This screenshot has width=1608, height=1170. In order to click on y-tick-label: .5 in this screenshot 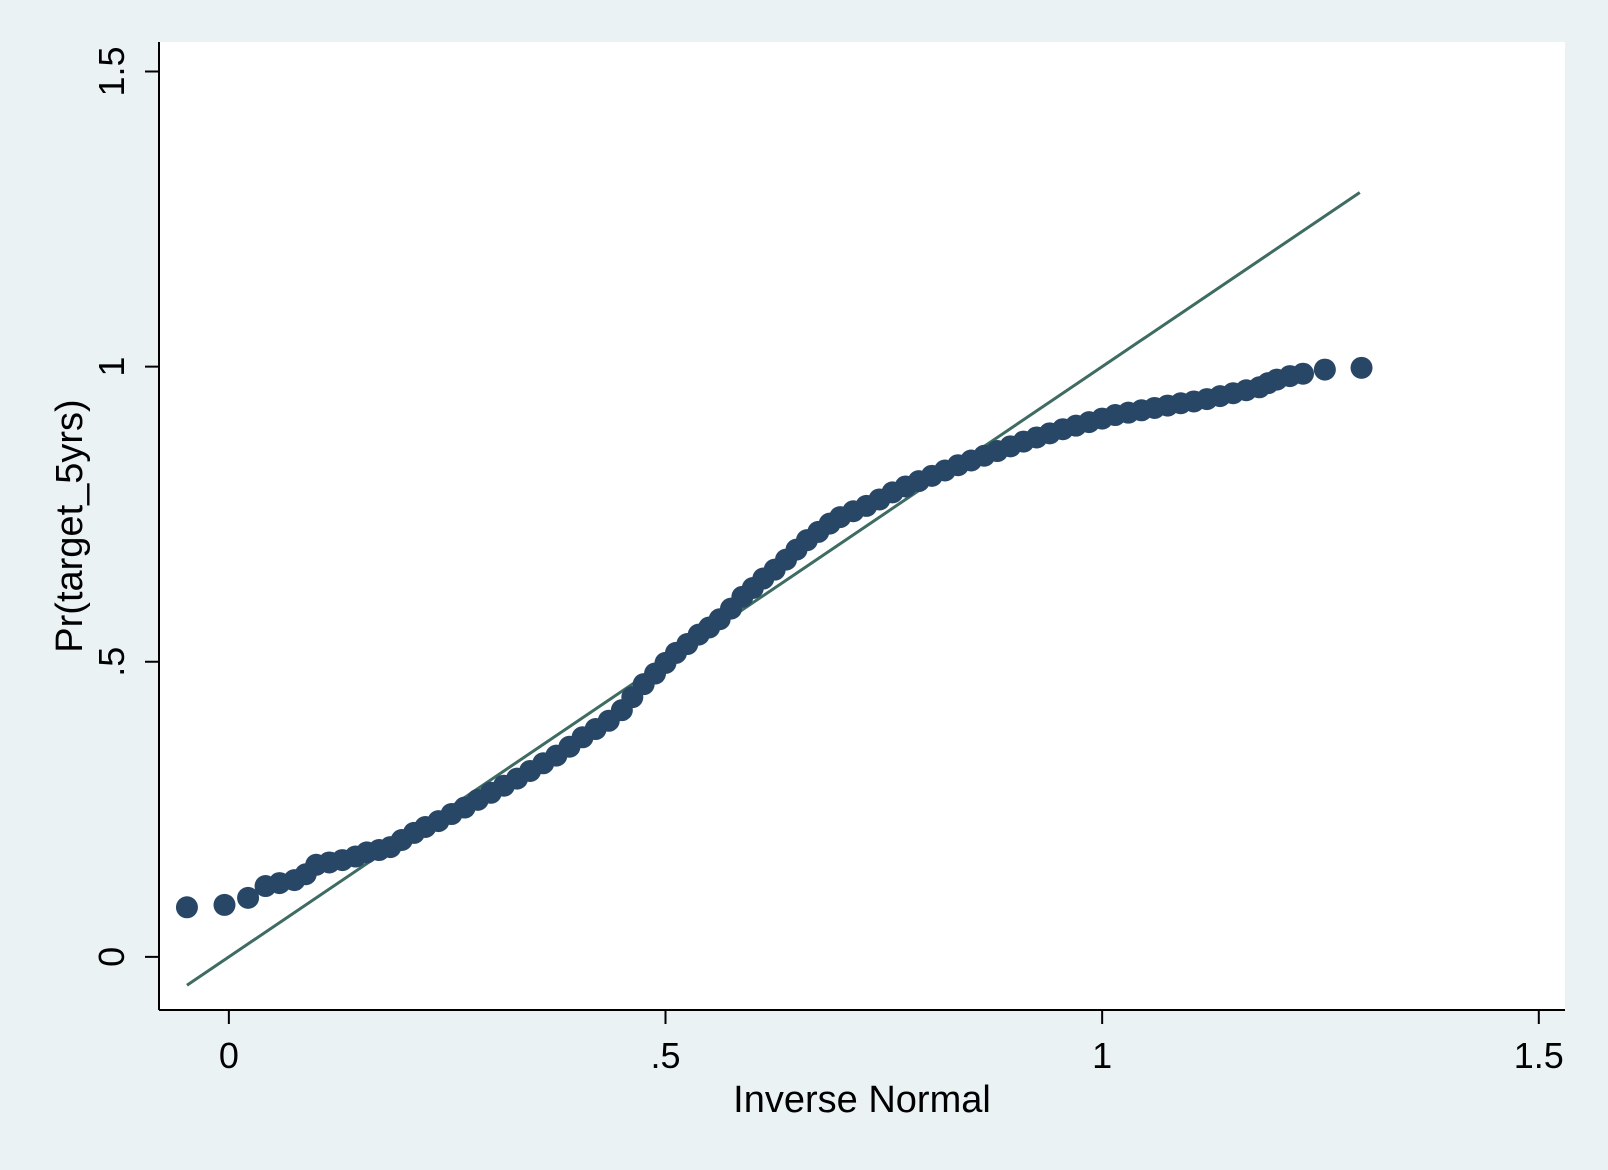, I will do `click(111, 662)`.